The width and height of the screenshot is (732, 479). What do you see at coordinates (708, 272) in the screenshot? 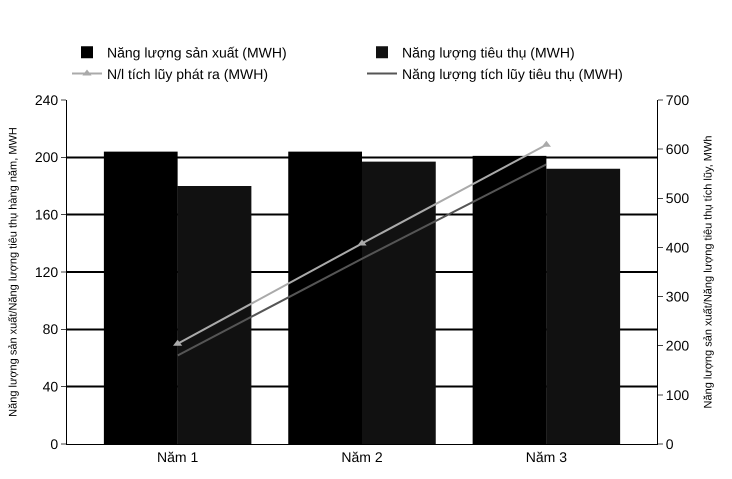
I see `y2-axis-title: Năng lượng sản xuất/Năng lượng tiêu thụ tích lũy, MWh` at bounding box center [708, 272].